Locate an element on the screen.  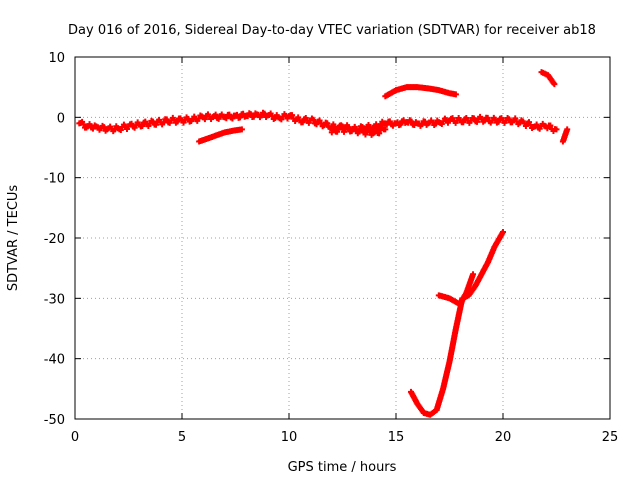
x-tick-label: 15 is located at coordinates (396, 437).